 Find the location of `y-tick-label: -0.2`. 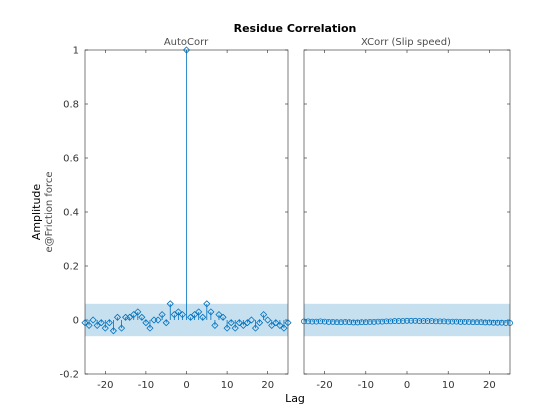

y-tick-label: -0.2 is located at coordinates (69, 375).